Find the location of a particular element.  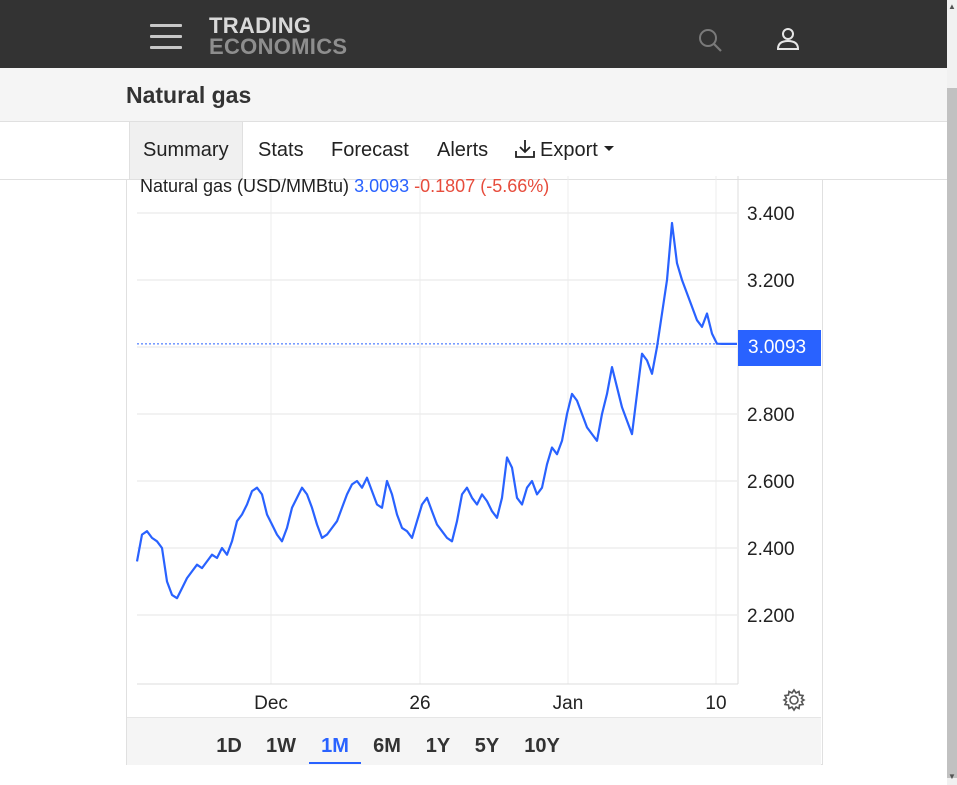

chart-legend-price: 3.0093 is located at coordinates (382, 186).